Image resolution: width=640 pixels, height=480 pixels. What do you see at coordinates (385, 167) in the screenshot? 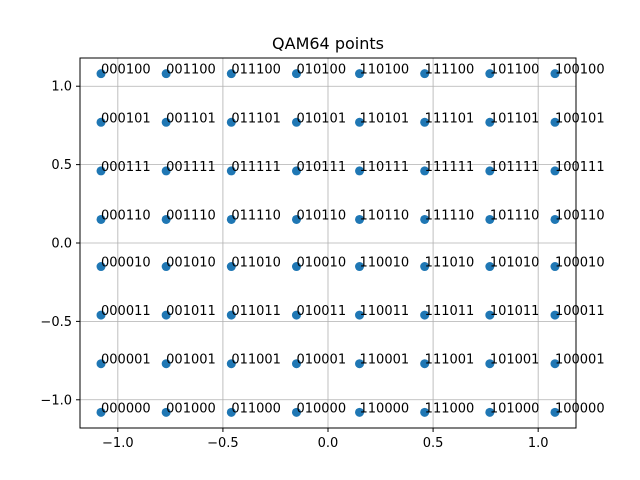
I see `point-label: 110111` at bounding box center [385, 167].